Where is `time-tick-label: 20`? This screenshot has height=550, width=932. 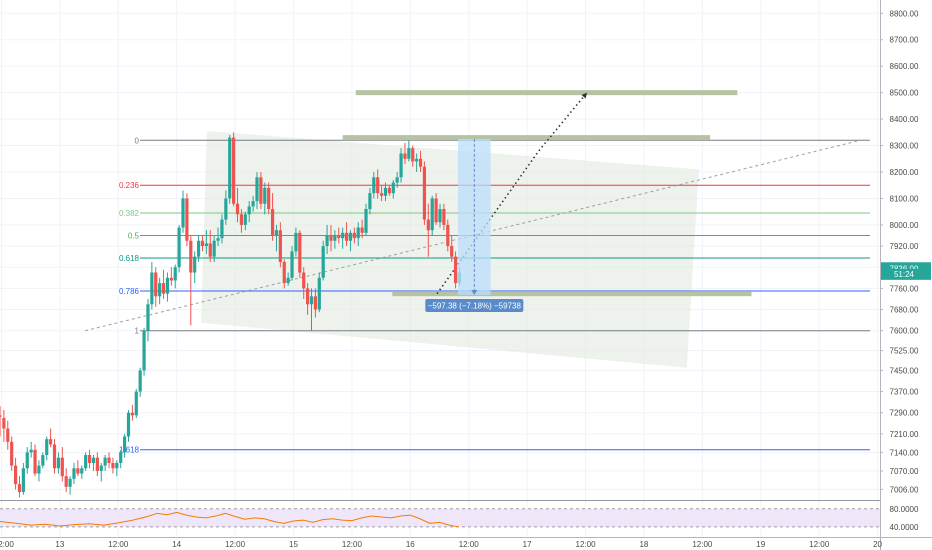 time-tick-label: 20 is located at coordinates (877, 544).